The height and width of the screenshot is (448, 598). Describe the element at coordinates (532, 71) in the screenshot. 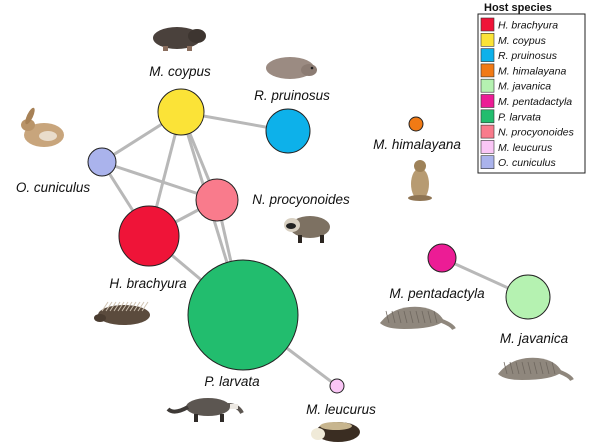

I see `legend-label: M. himalayana` at that location.